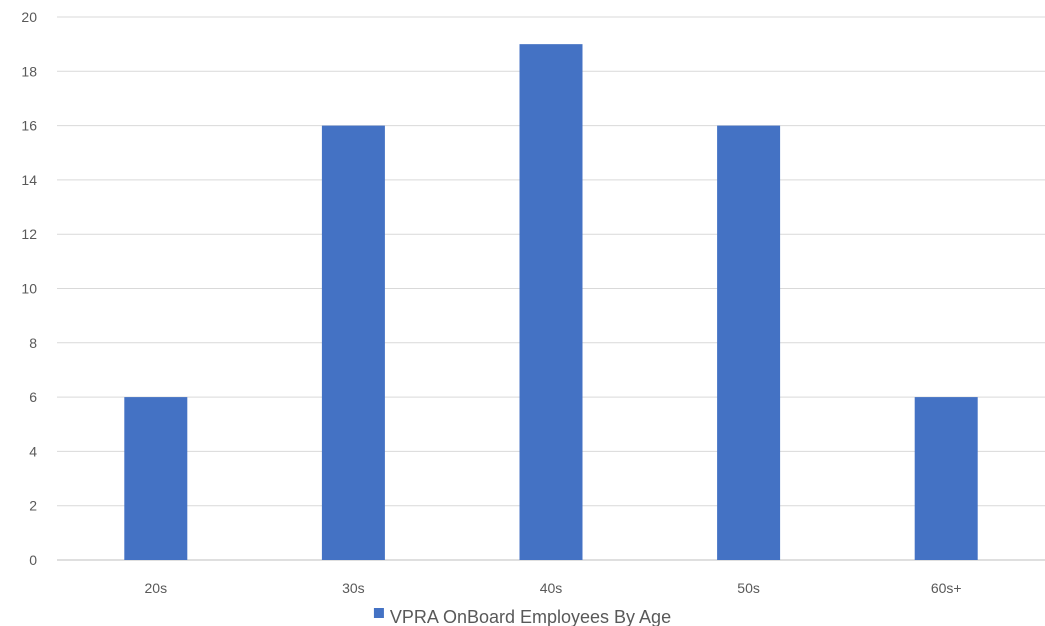  I want to click on bar-20s, so click(156, 478).